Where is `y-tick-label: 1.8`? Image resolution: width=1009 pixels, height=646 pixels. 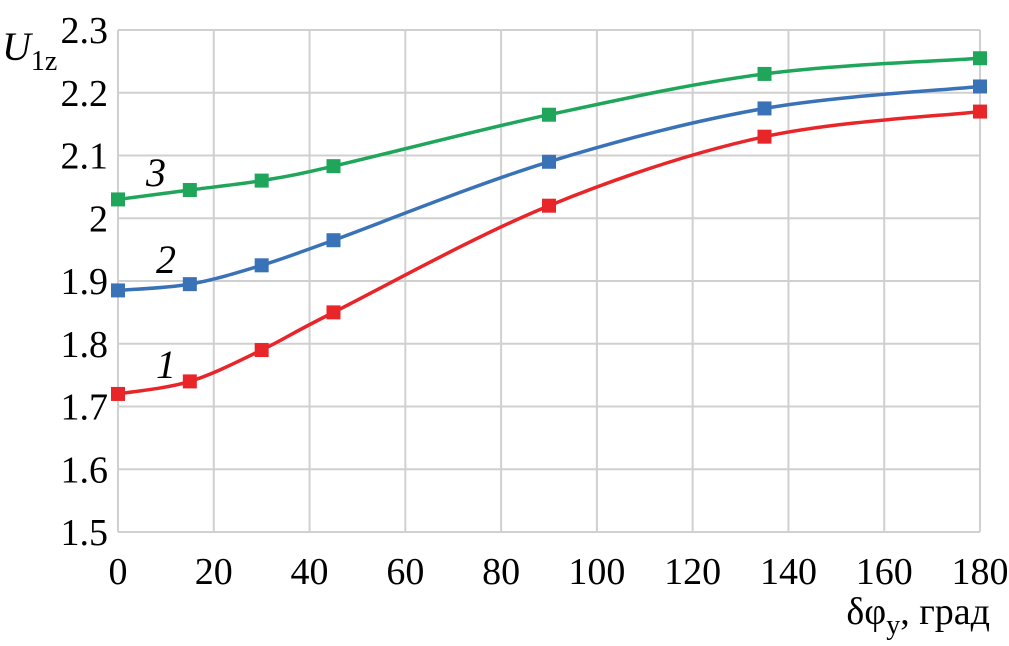
y-tick-label: 1.8 is located at coordinates (85, 345).